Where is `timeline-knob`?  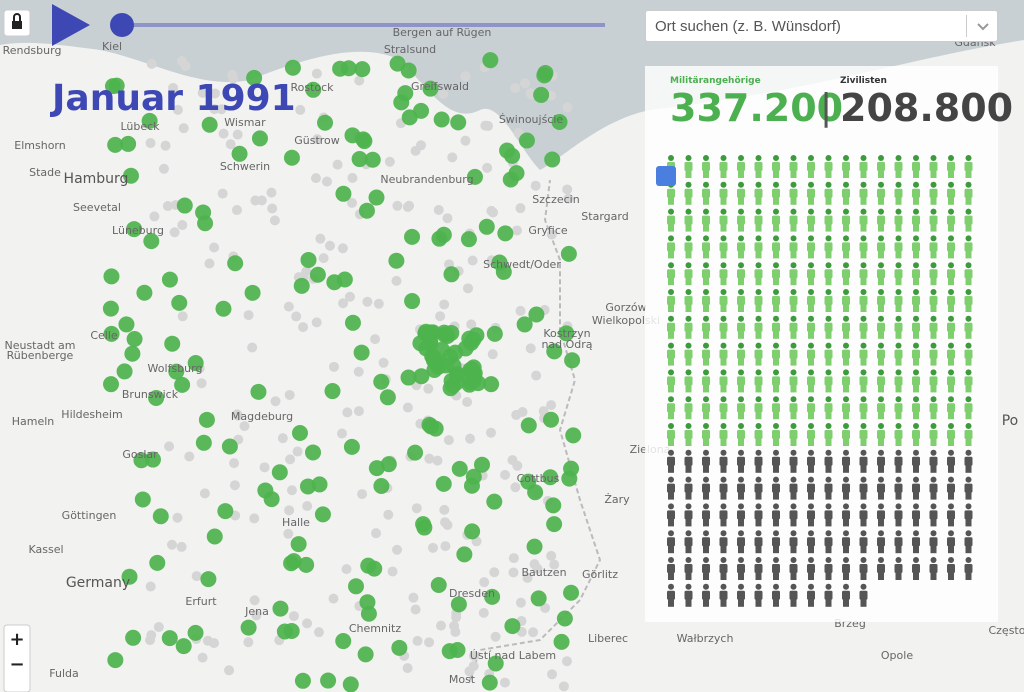
timeline-knob is located at coordinates (122, 25).